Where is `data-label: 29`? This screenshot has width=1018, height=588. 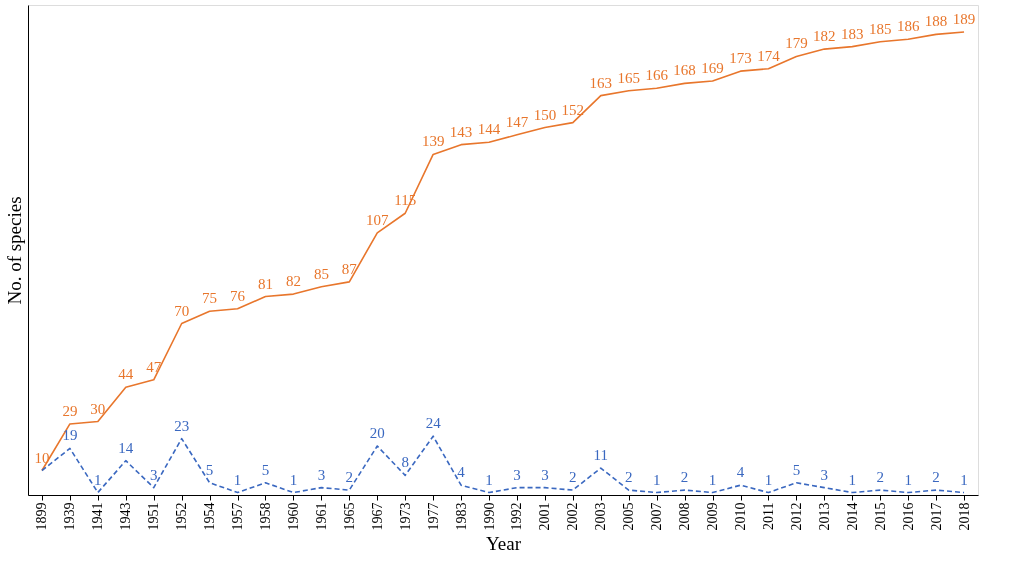
data-label: 29 is located at coordinates (70, 410).